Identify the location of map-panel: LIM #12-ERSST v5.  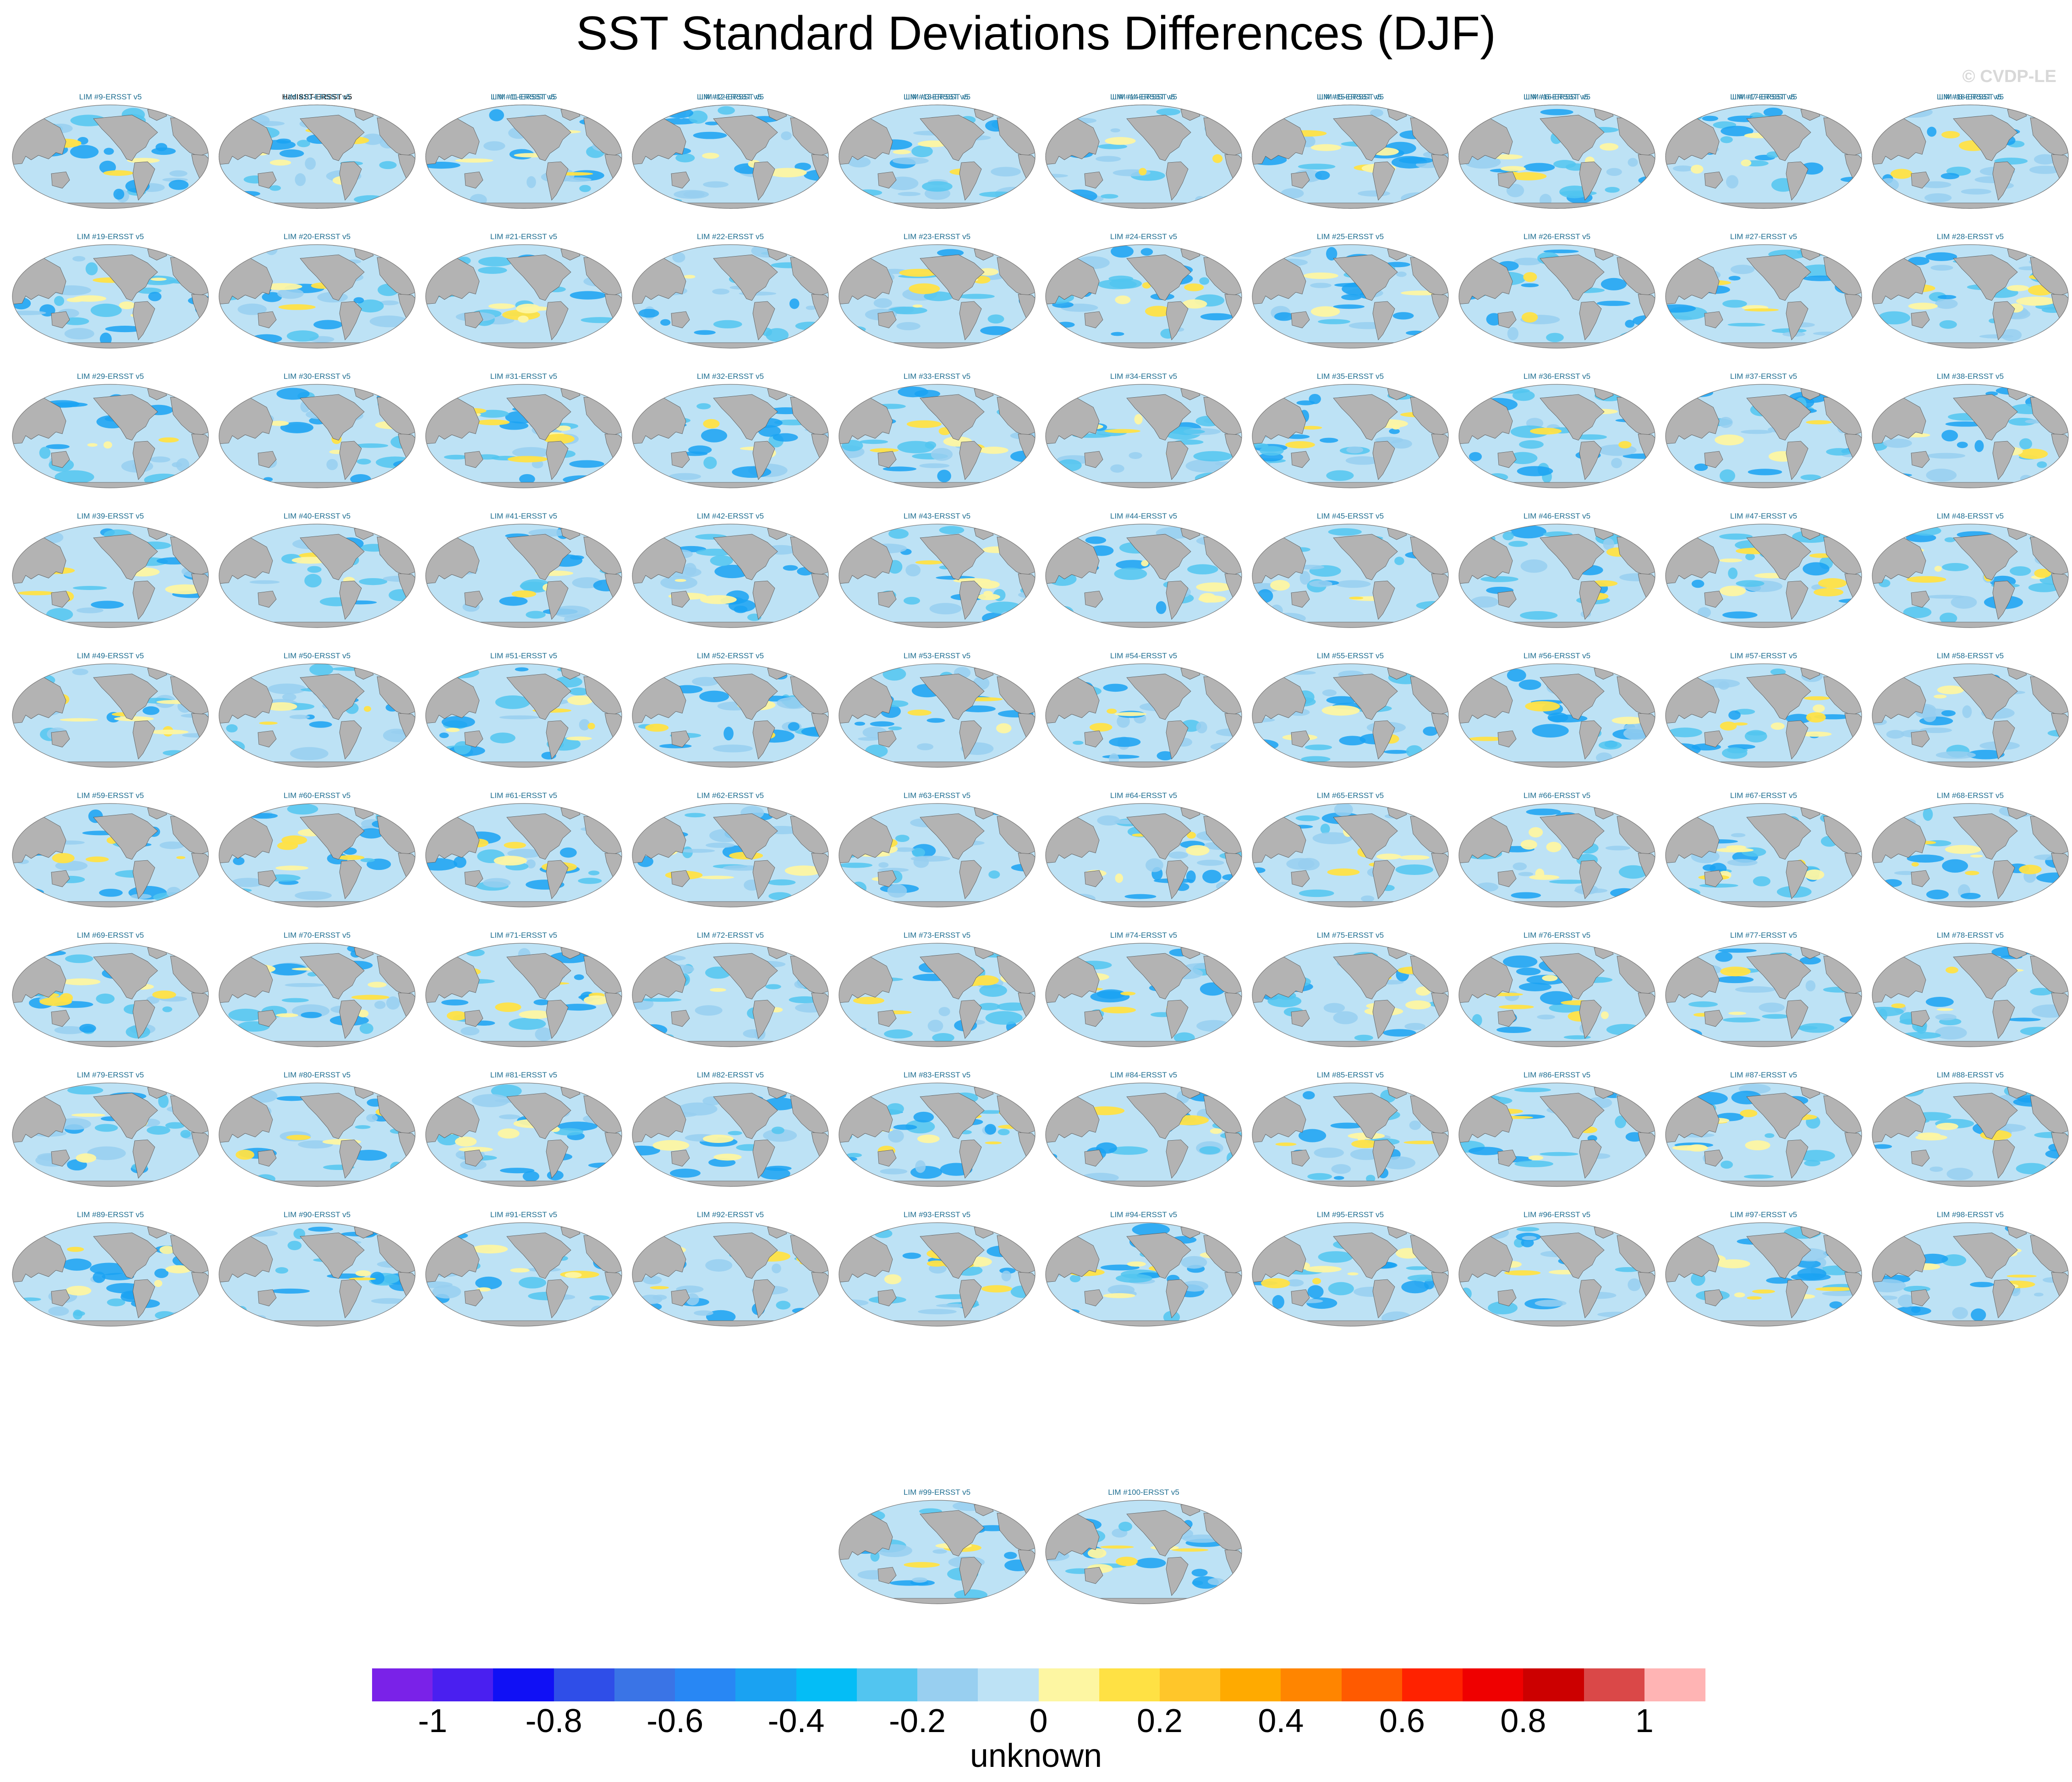
(730, 161).